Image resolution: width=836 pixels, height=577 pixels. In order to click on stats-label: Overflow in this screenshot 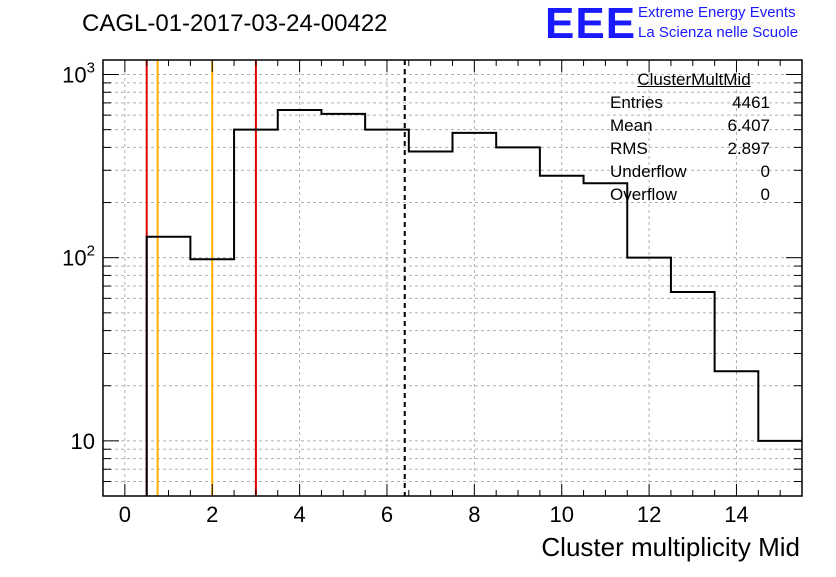, I will do `click(644, 194)`.